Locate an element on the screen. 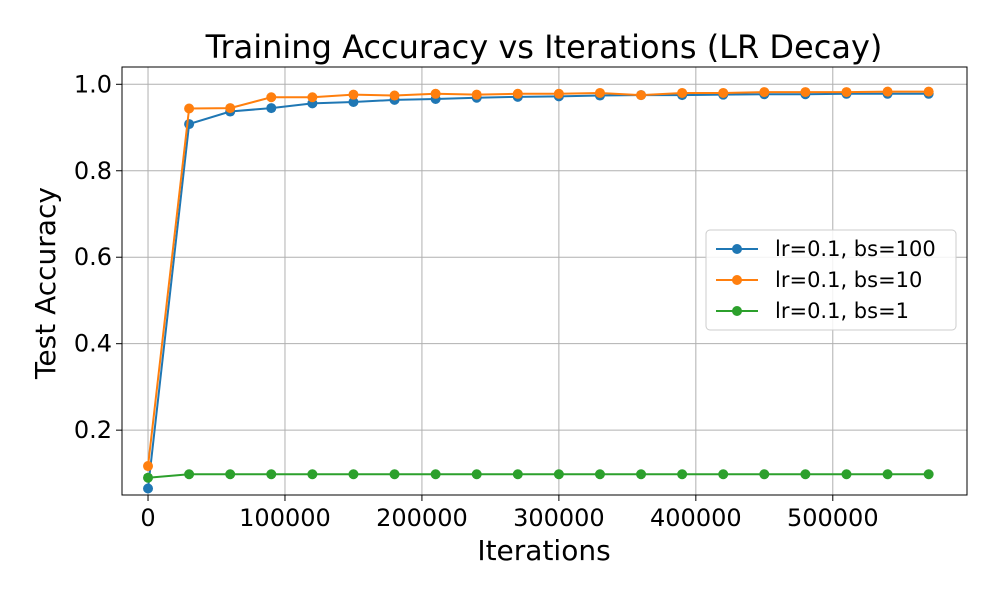  legend-item: lr=0.1, bs=10 is located at coordinates (819, 280).